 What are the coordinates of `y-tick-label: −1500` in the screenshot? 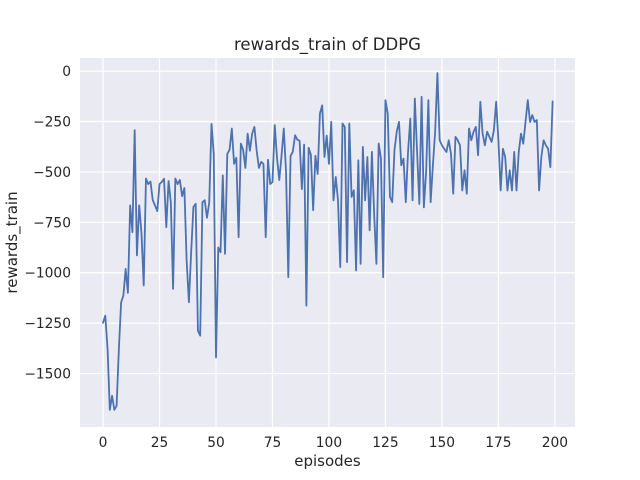 It's located at (47, 375).